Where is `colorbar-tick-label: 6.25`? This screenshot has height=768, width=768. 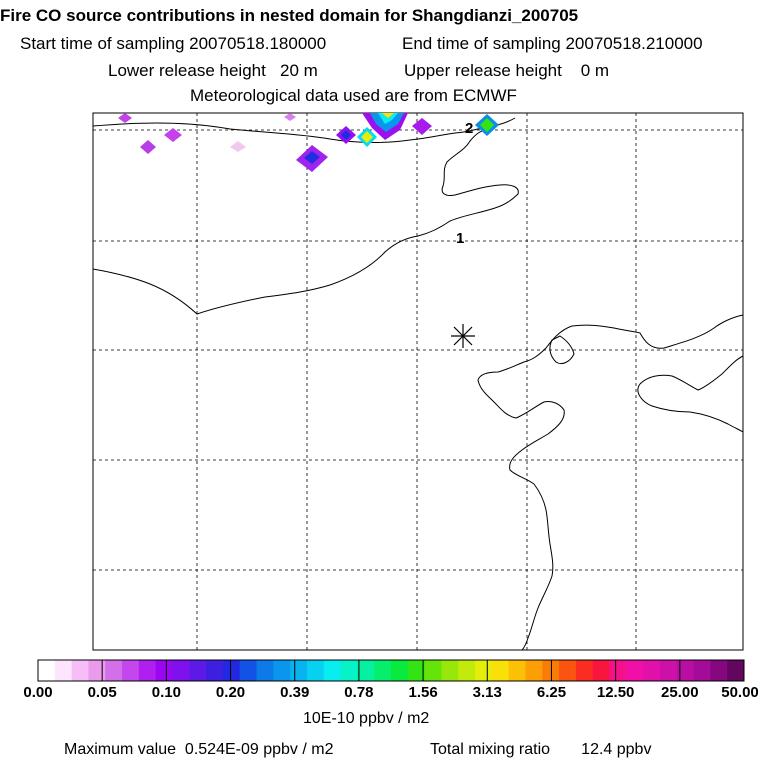 colorbar-tick-label: 6.25 is located at coordinates (551, 692).